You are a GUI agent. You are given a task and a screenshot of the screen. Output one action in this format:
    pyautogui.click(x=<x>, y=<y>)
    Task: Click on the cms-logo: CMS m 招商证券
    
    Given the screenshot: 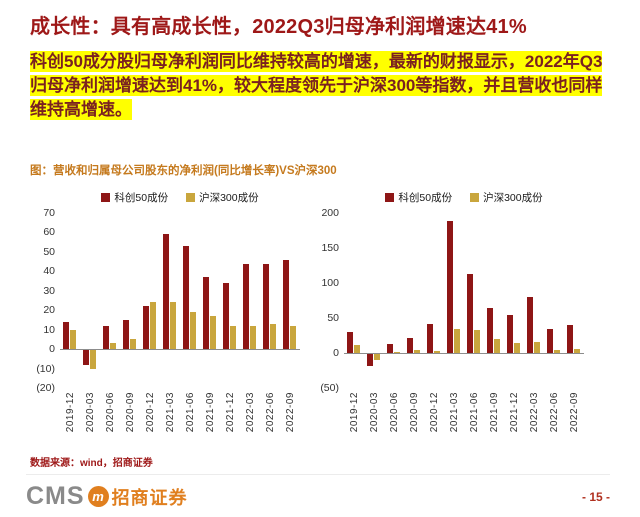 What is the action you would take?
    pyautogui.click(x=107, y=496)
    